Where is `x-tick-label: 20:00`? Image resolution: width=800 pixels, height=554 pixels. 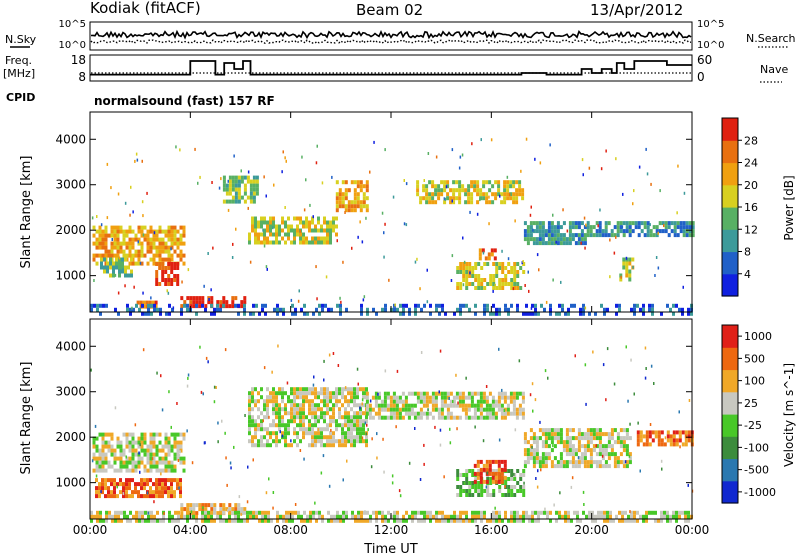 x-tick-label: 20:00 is located at coordinates (591, 530).